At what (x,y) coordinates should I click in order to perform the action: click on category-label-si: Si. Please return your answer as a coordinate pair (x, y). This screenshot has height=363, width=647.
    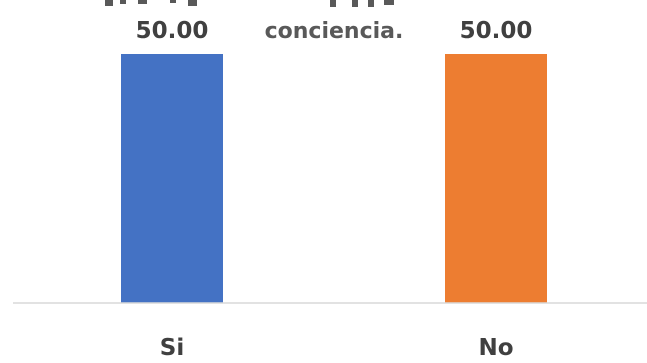
    Looking at the image, I should click on (172, 346).